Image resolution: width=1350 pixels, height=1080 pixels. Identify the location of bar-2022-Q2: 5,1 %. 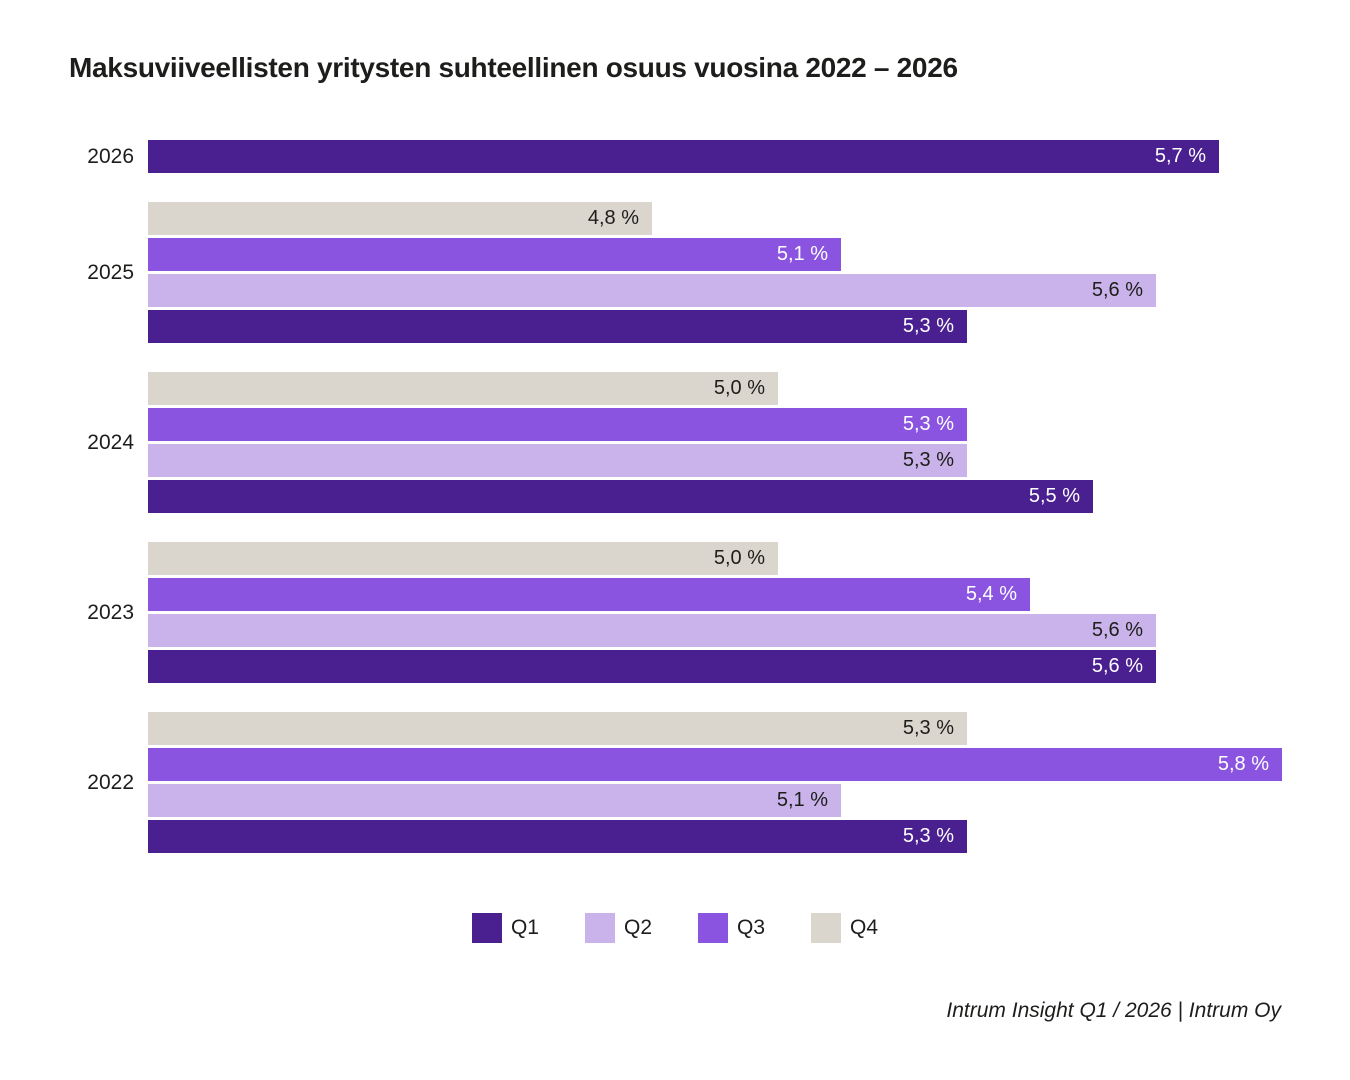
(494, 800).